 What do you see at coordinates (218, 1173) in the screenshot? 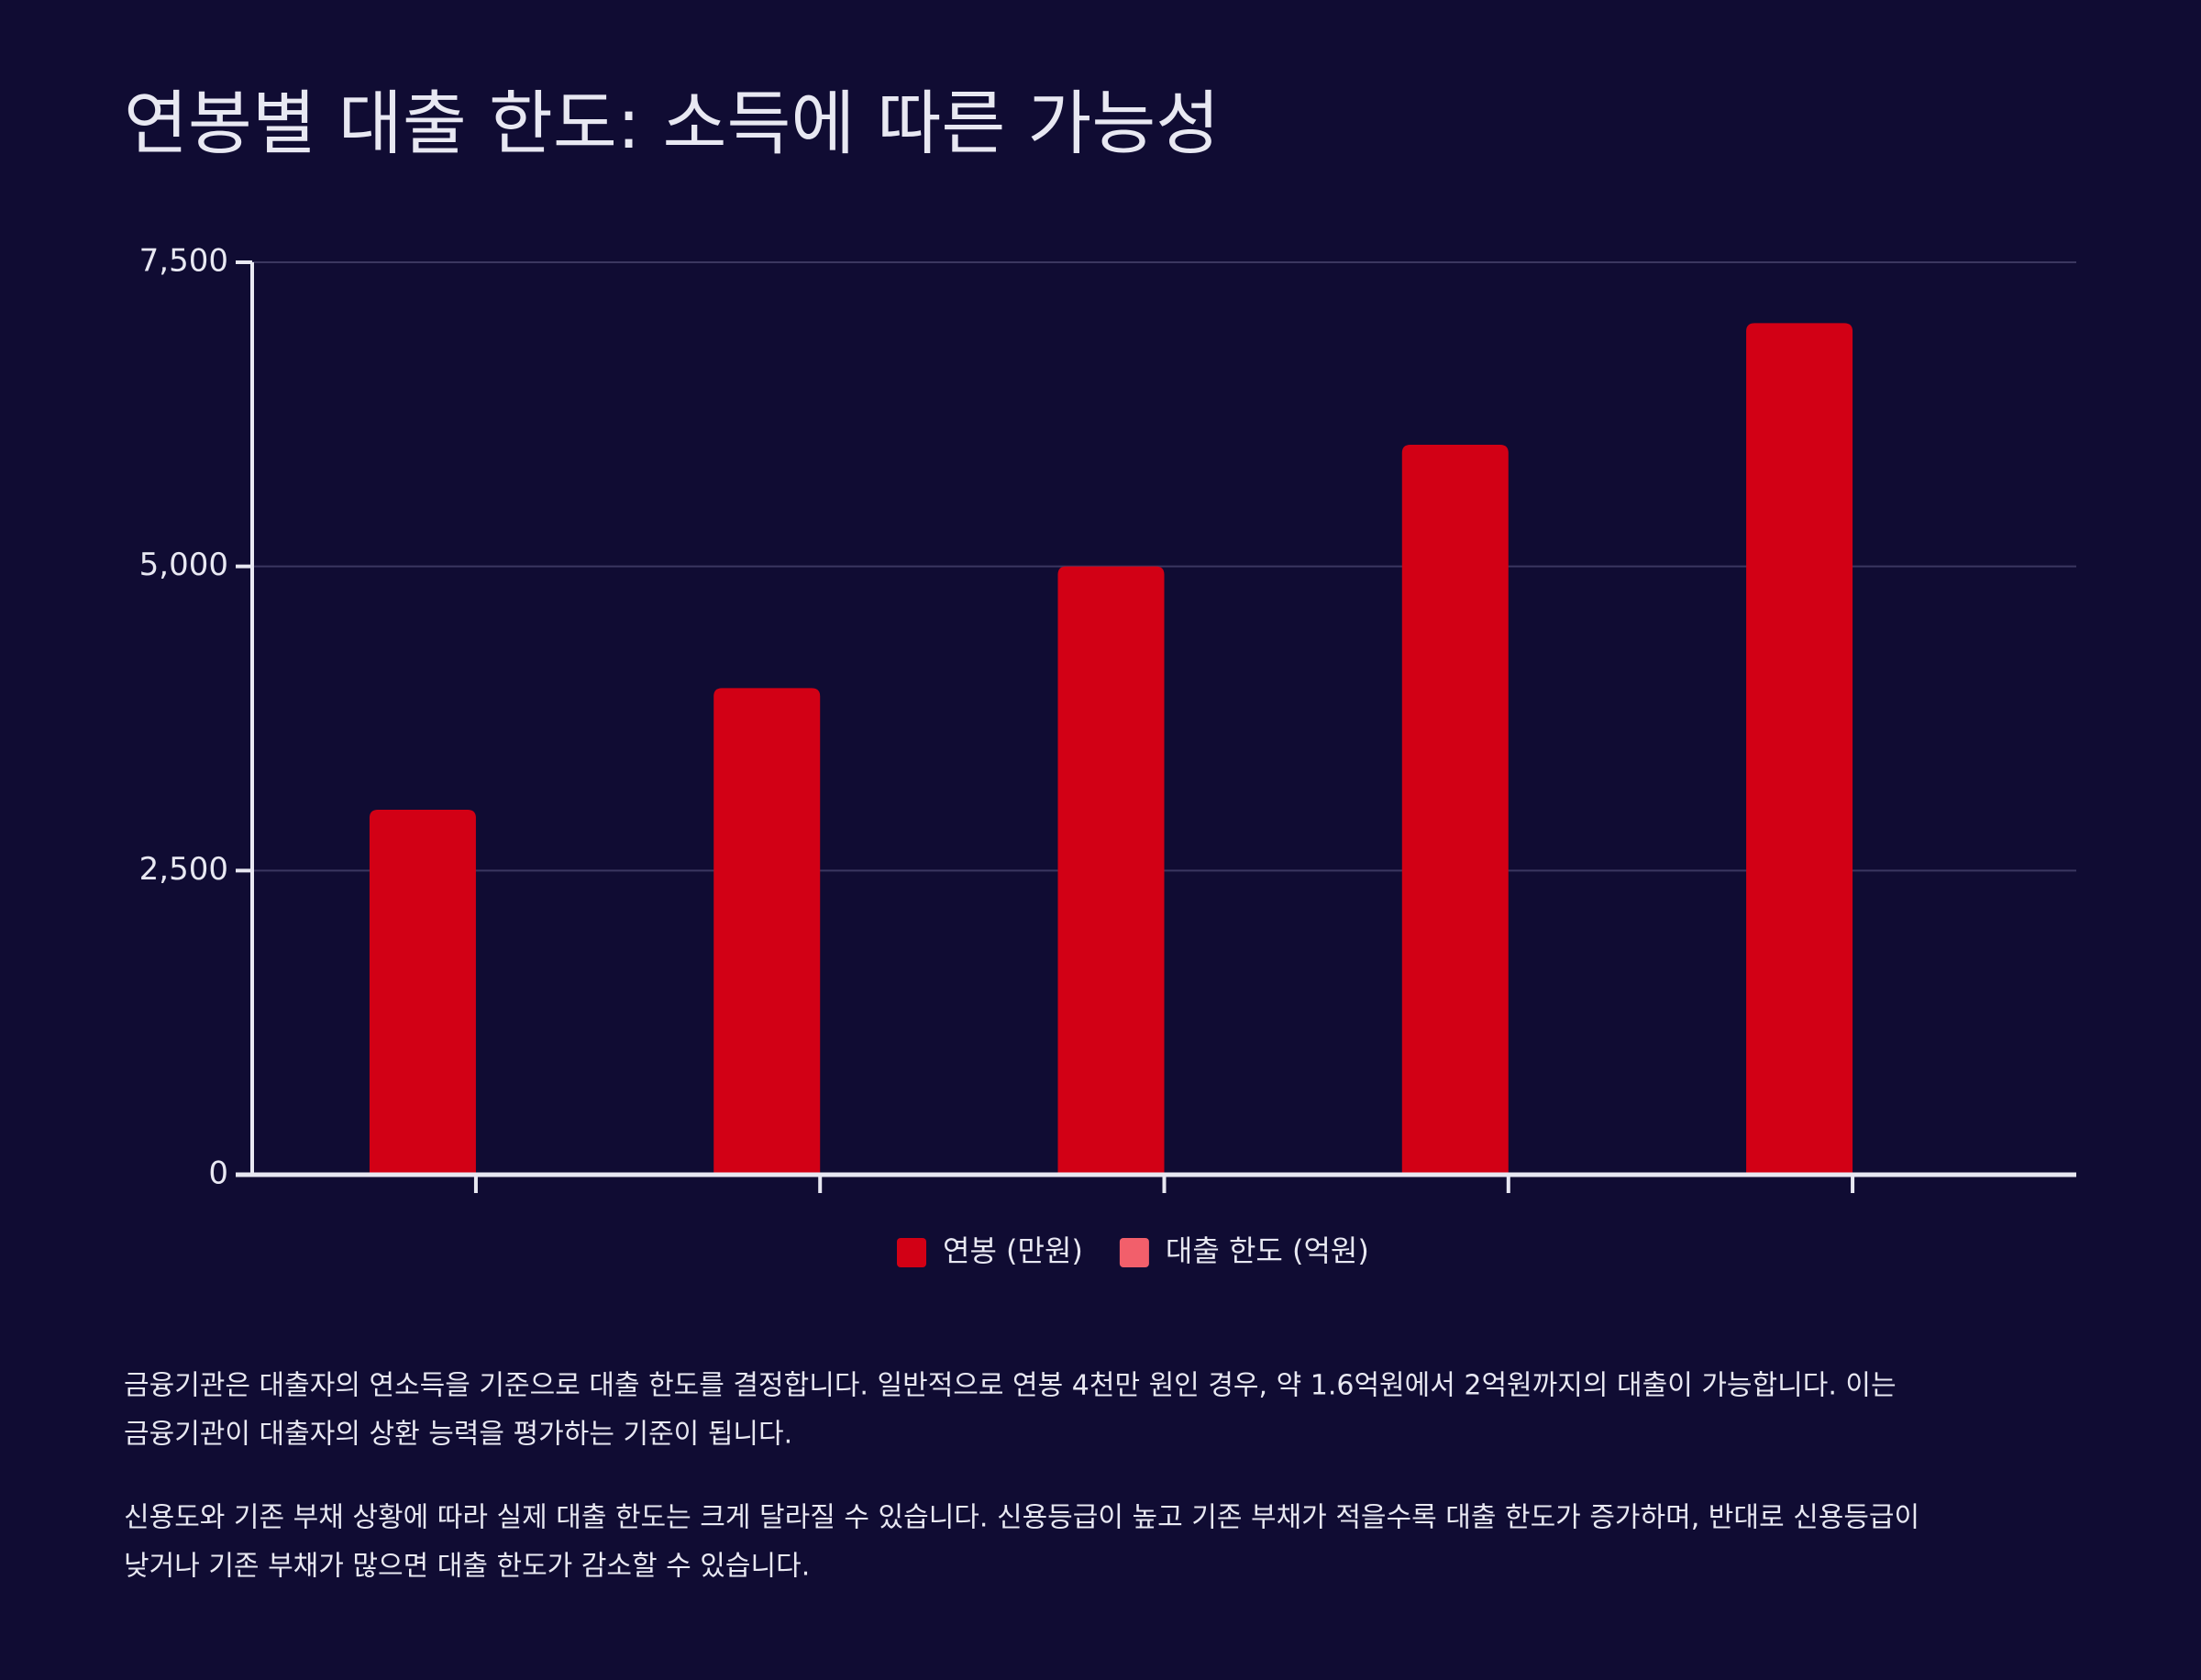
I see `y-tick-label: 0` at bounding box center [218, 1173].